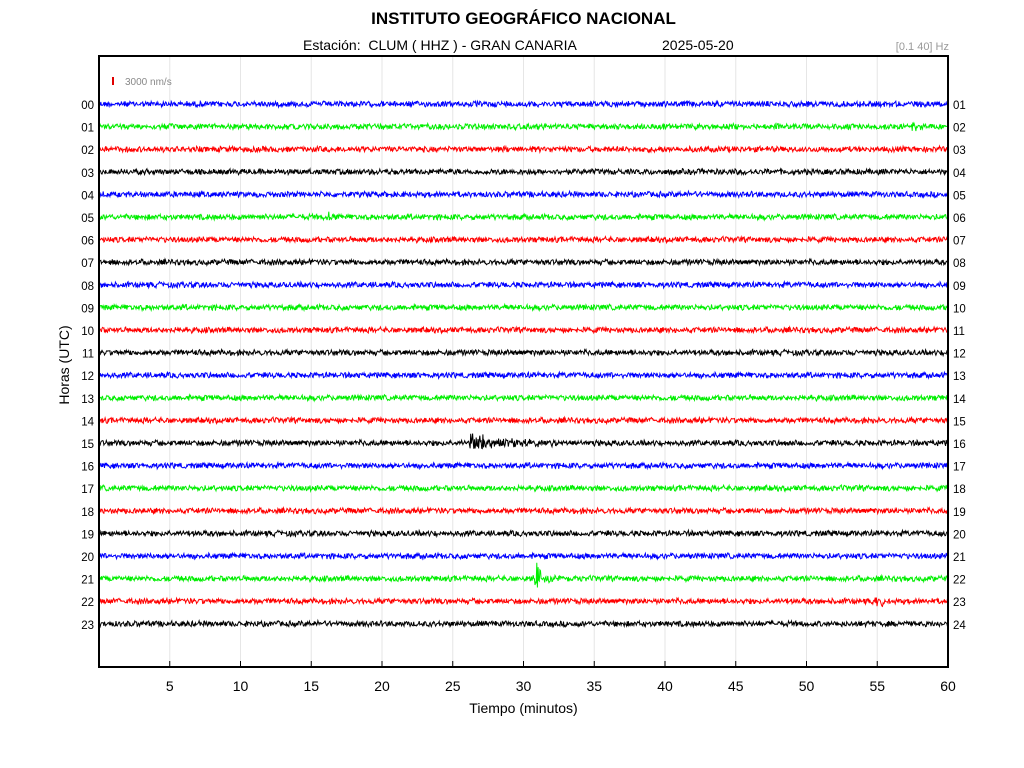 The width and height of the screenshot is (1024, 768). What do you see at coordinates (87, 558) in the screenshot?
I see `hour-label-left: 20` at bounding box center [87, 558].